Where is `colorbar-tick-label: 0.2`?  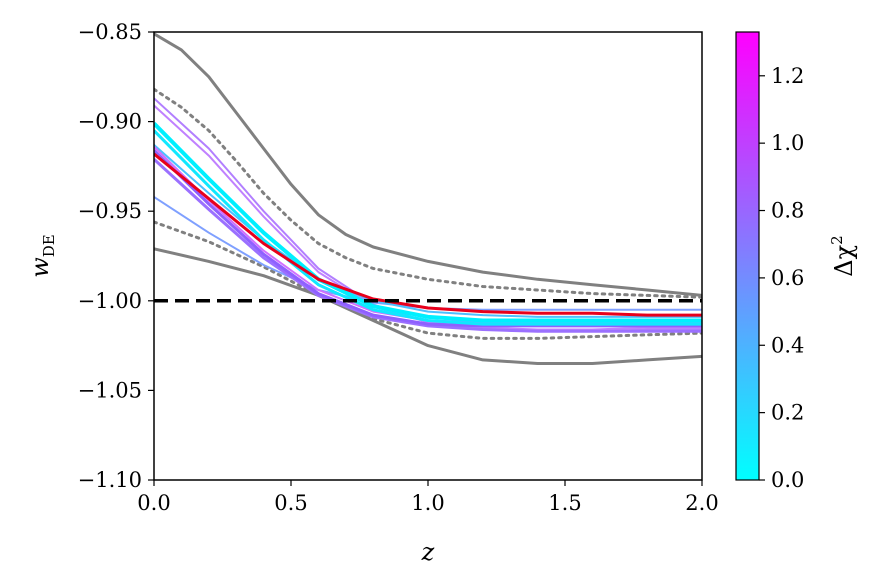 colorbar-tick-label: 0.2 is located at coordinates (787, 413).